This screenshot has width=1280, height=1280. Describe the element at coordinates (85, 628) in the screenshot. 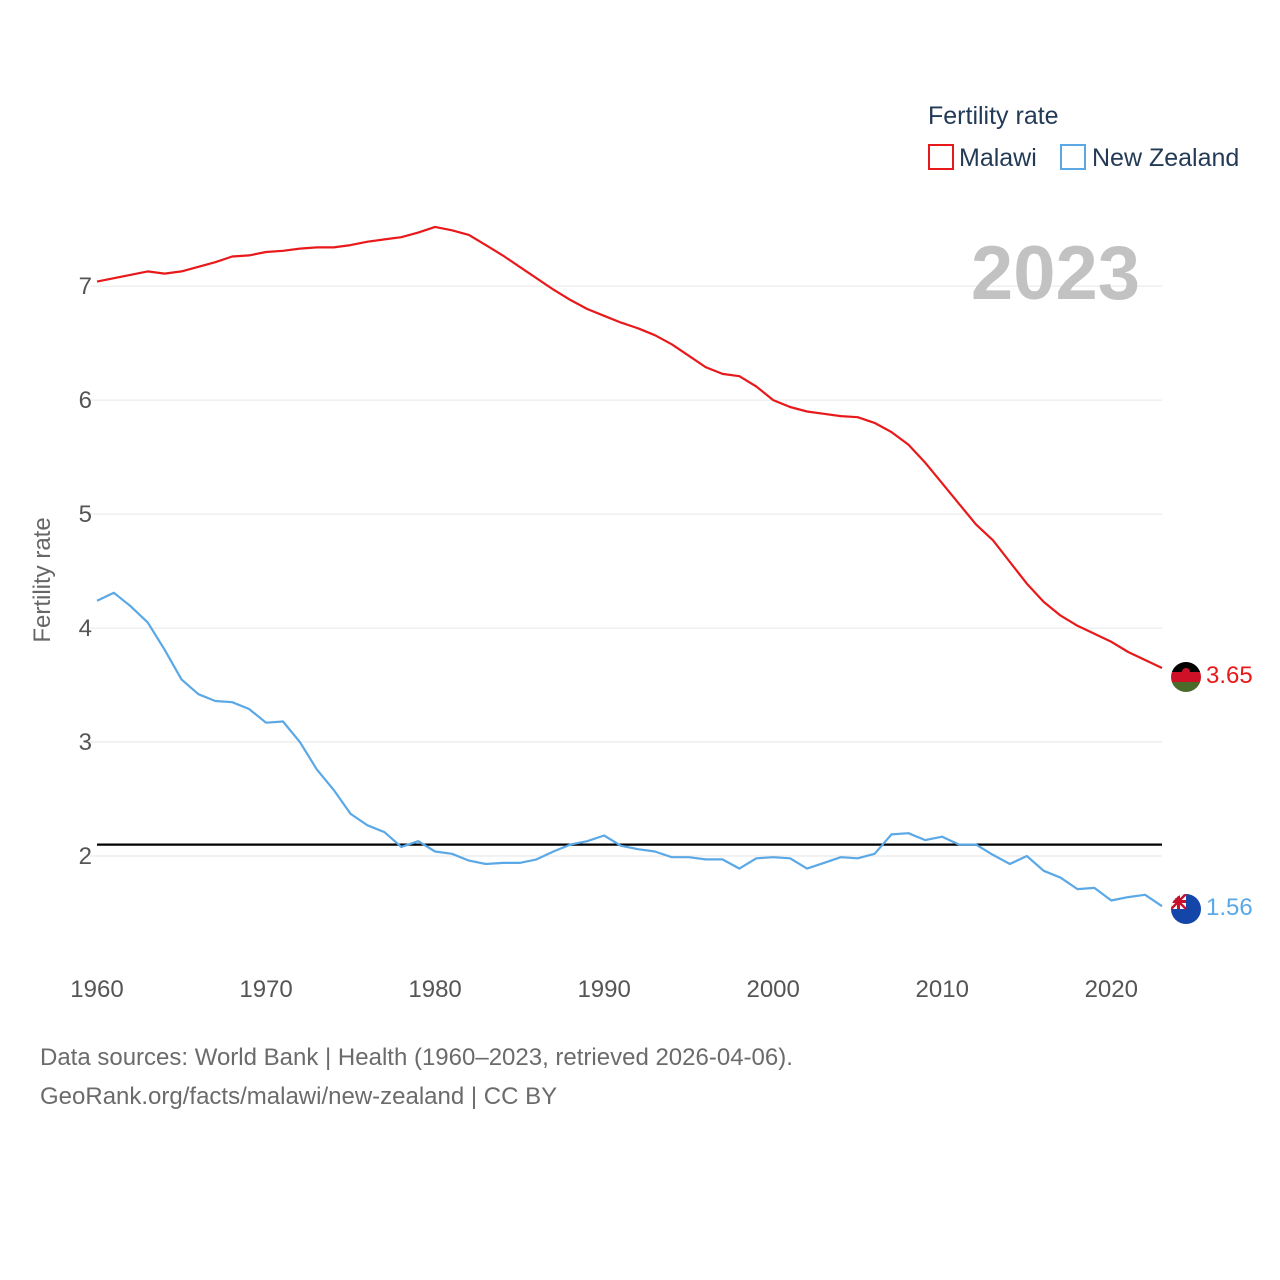

I see `y-tick-label: 4` at that location.